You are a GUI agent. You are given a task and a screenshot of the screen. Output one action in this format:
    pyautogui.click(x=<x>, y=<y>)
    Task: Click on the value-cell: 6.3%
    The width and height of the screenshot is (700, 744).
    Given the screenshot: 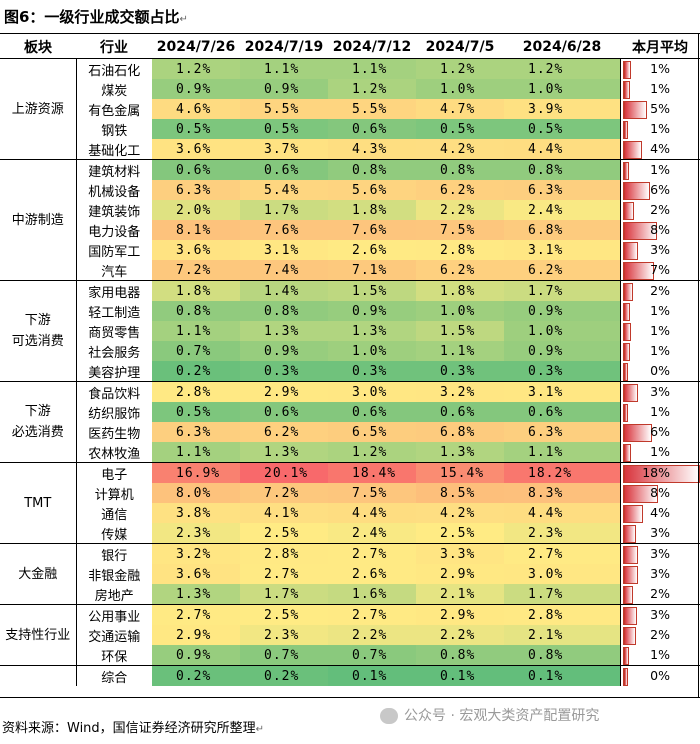 What is the action you would take?
    pyautogui.click(x=562, y=432)
    